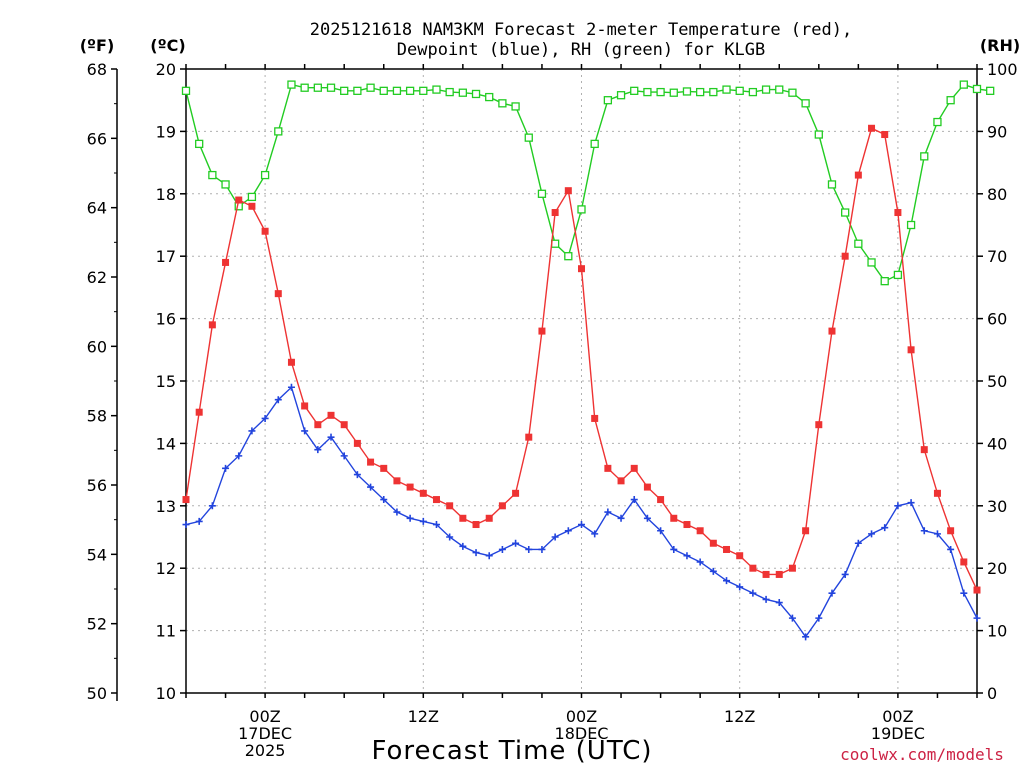  Describe the element at coordinates (997, 443) in the screenshot. I see `rh-tick-label: 40` at that location.